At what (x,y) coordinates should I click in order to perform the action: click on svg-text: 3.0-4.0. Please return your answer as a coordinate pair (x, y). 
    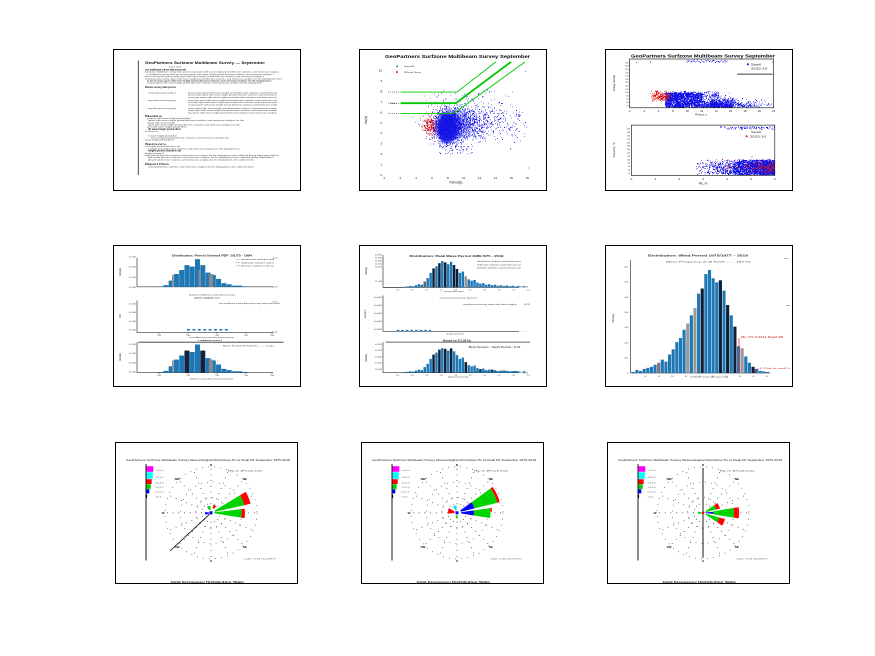
    Looking at the image, I should click on (406, 478).